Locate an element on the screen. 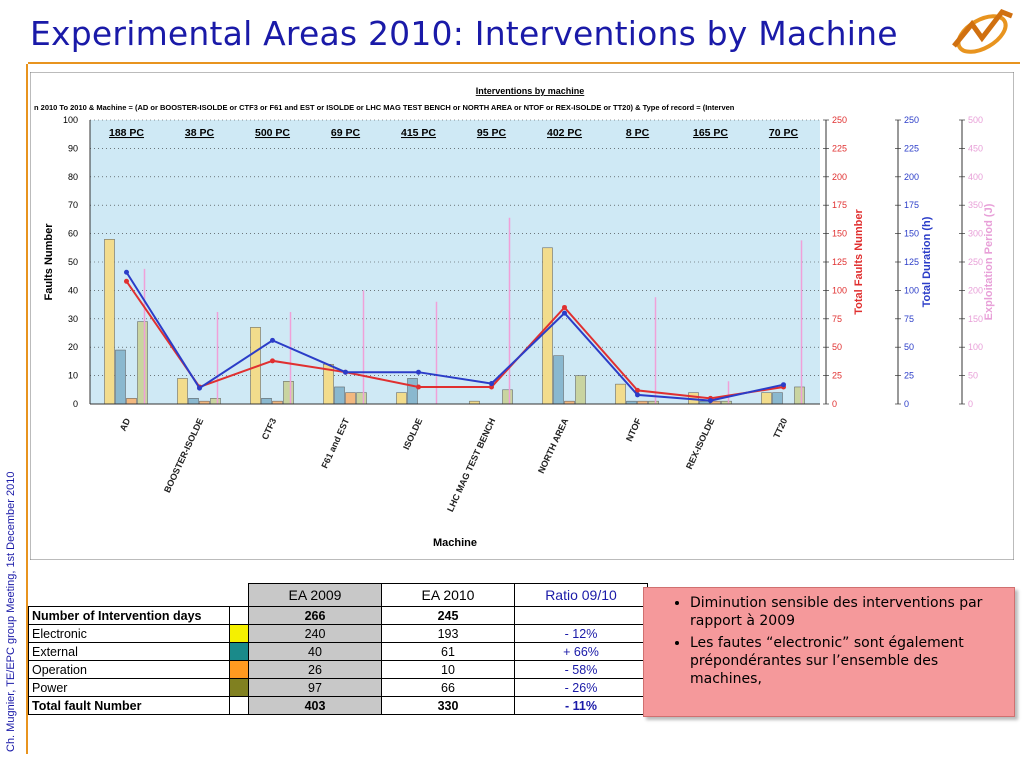 This screenshot has width=1024, height=768. table-row: Number of Intervention days 266 245 is located at coordinates (338, 615).